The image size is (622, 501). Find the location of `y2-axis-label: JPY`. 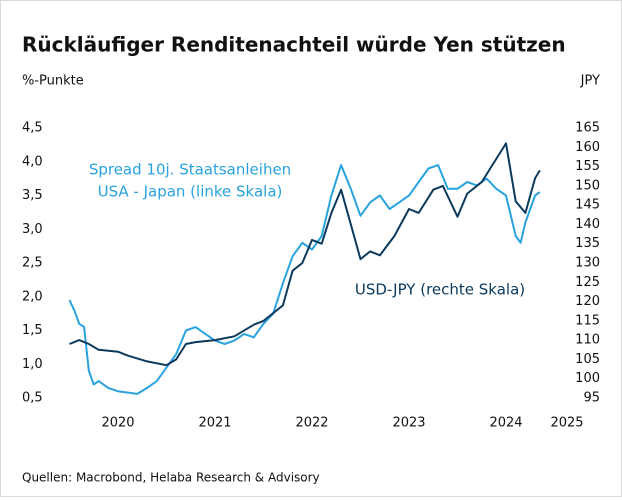

y2-axis-label: JPY is located at coordinates (590, 81).